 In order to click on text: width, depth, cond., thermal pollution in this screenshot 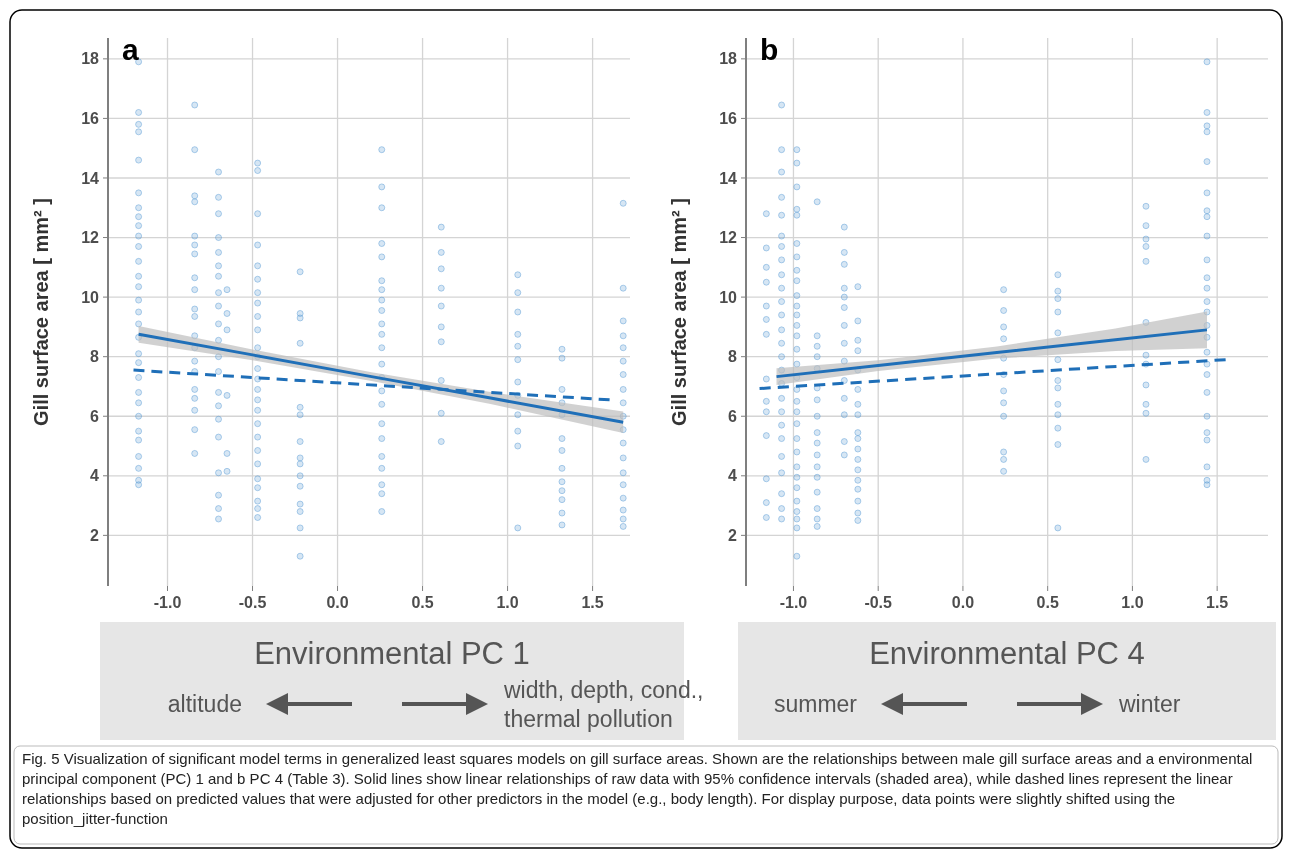, I will do `click(603, 704)`.